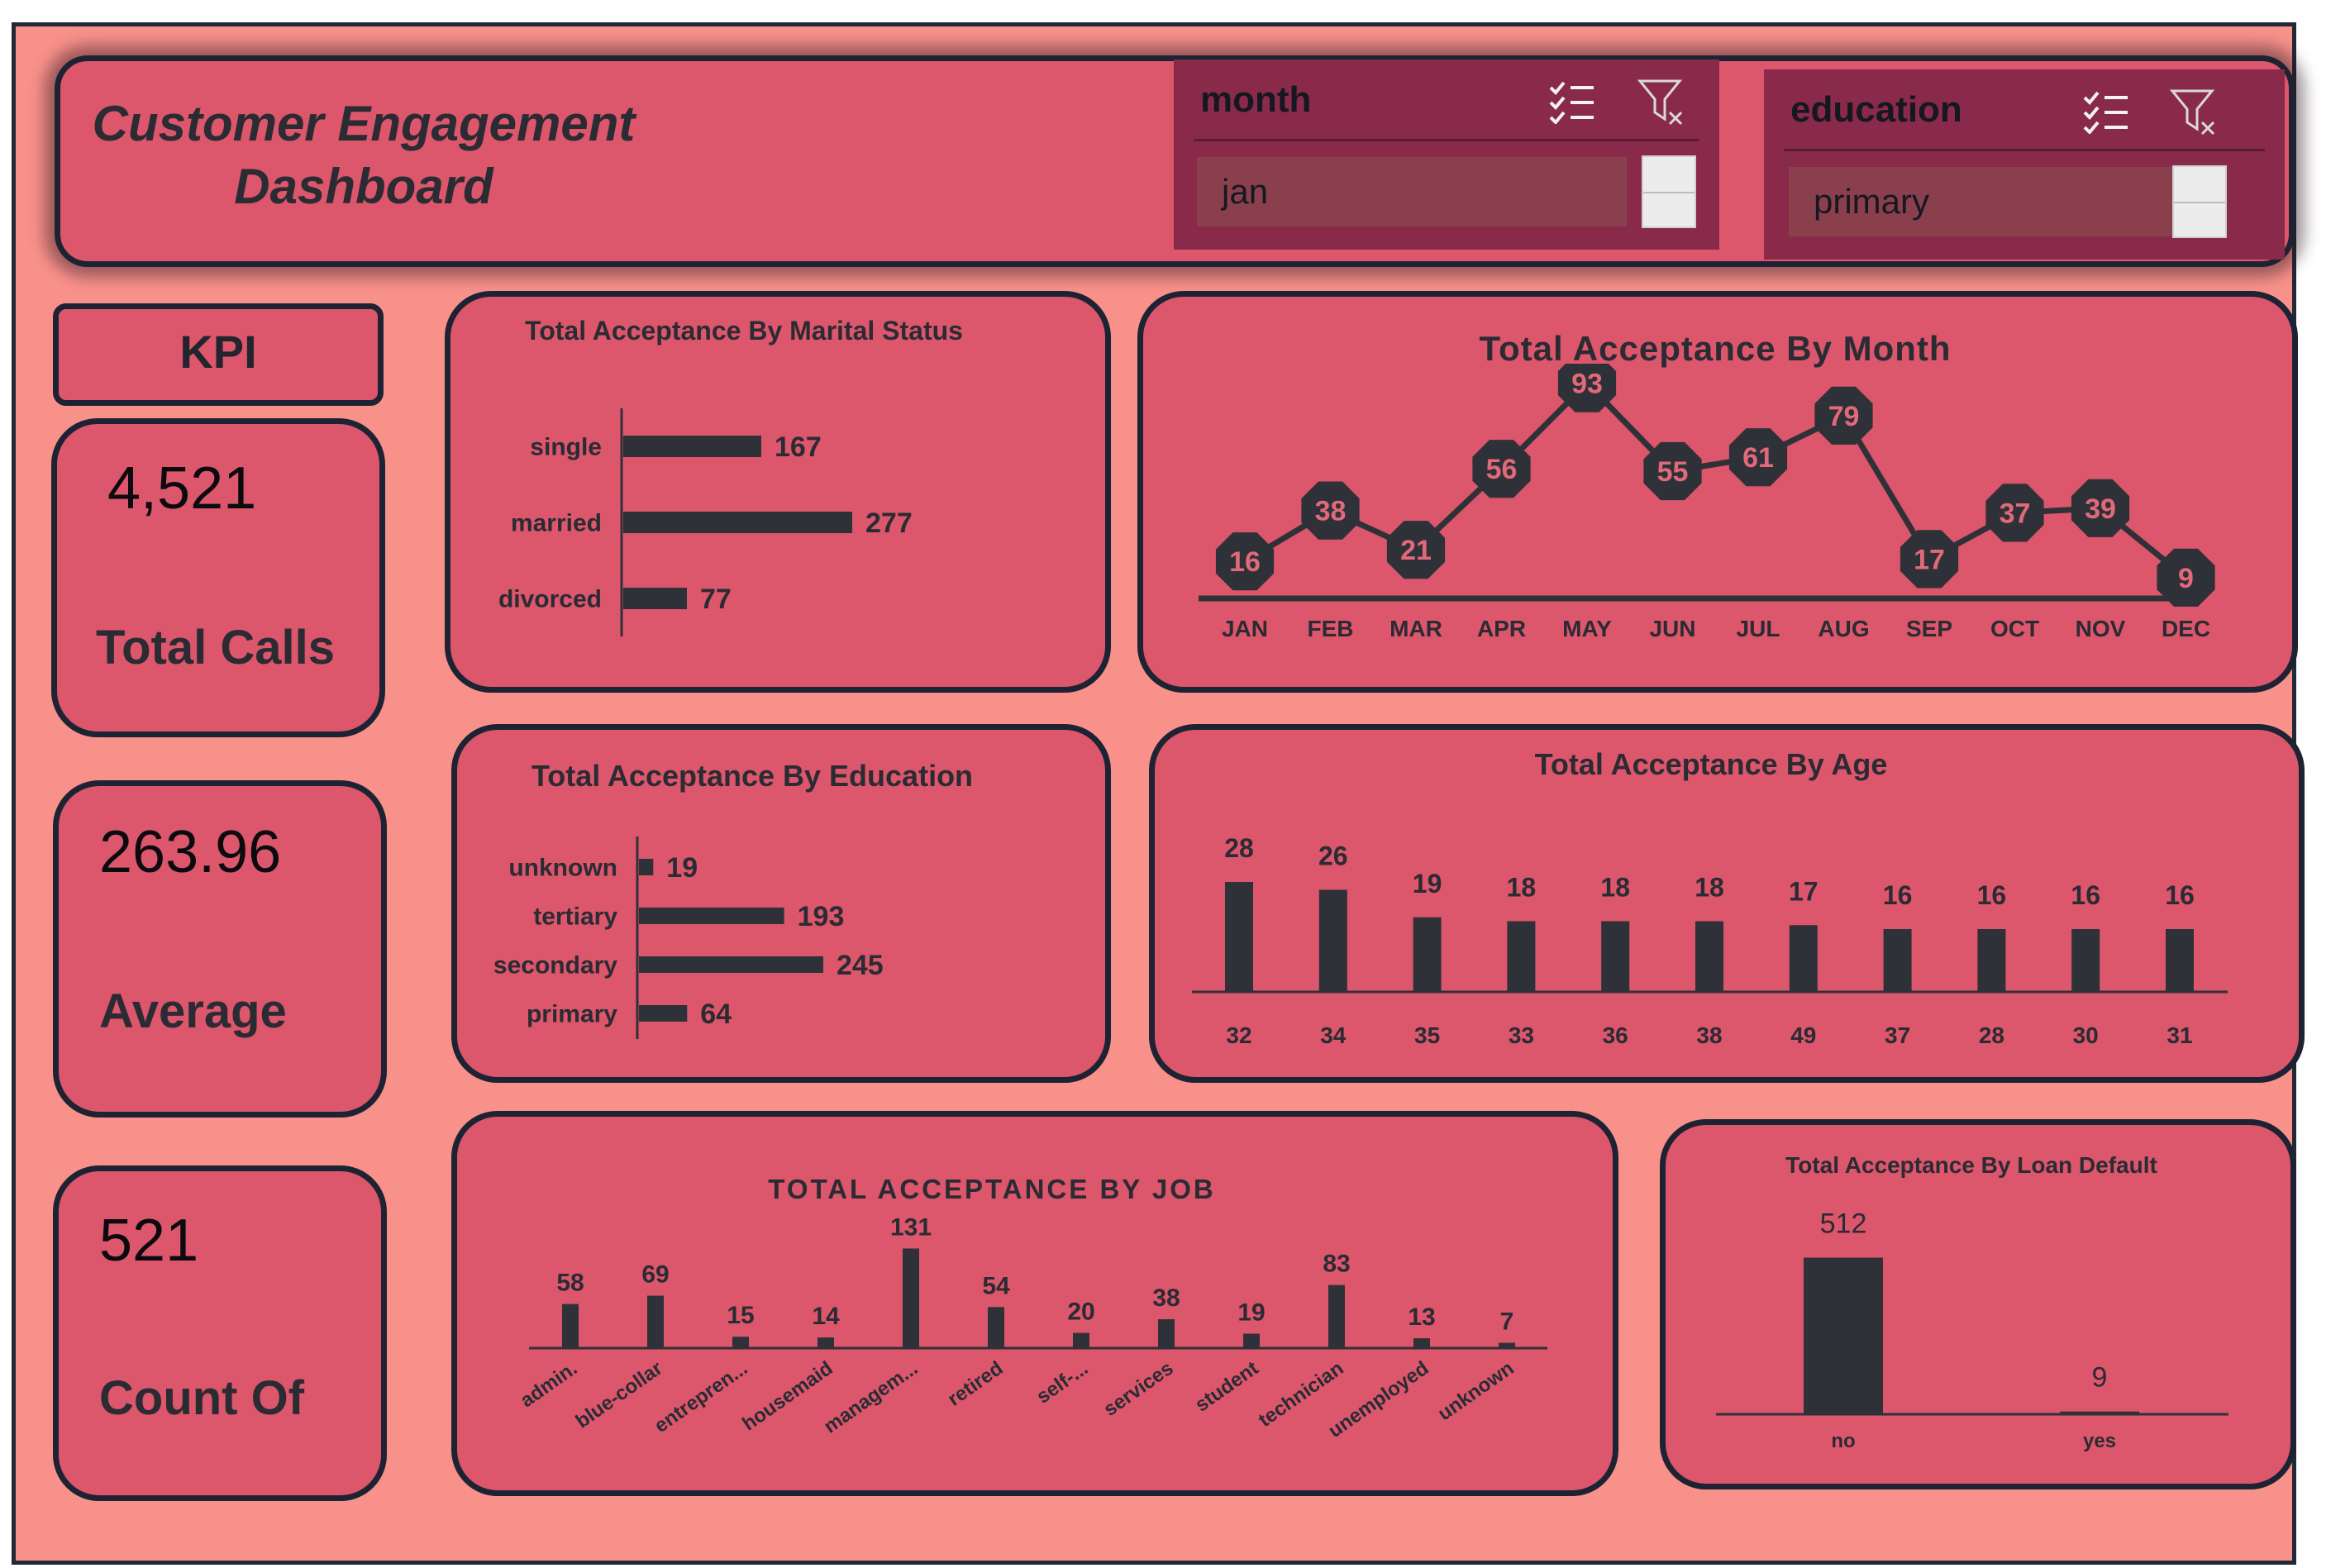  I want to click on age-axis-label: 36, so click(1615, 1035).